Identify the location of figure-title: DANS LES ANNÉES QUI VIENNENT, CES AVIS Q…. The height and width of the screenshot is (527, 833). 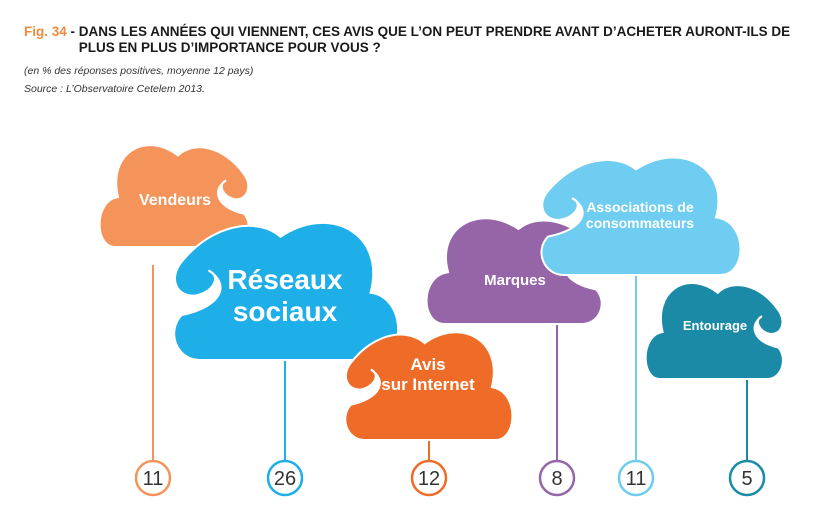
(434, 39).